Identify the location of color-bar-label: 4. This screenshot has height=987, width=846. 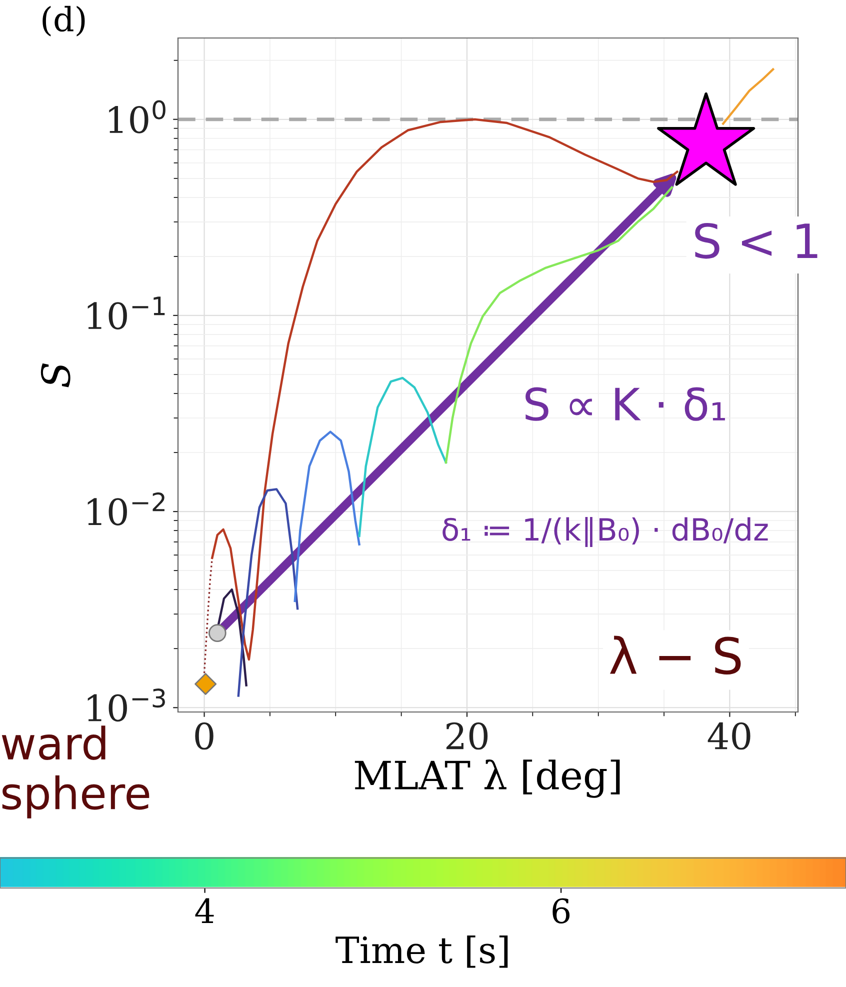
(204, 911).